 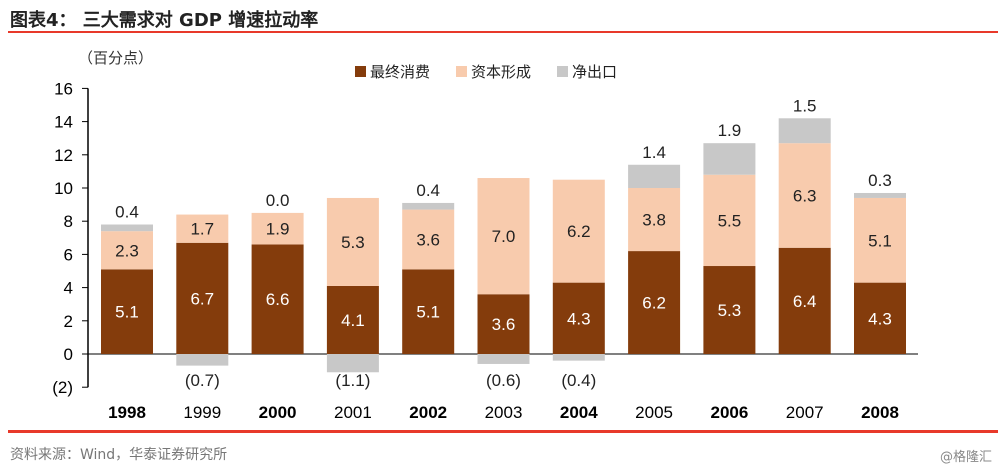 What do you see at coordinates (164, 20) in the screenshot?
I see `chart-title: 图表4： 三大需求对 GDP 增速拉动率` at bounding box center [164, 20].